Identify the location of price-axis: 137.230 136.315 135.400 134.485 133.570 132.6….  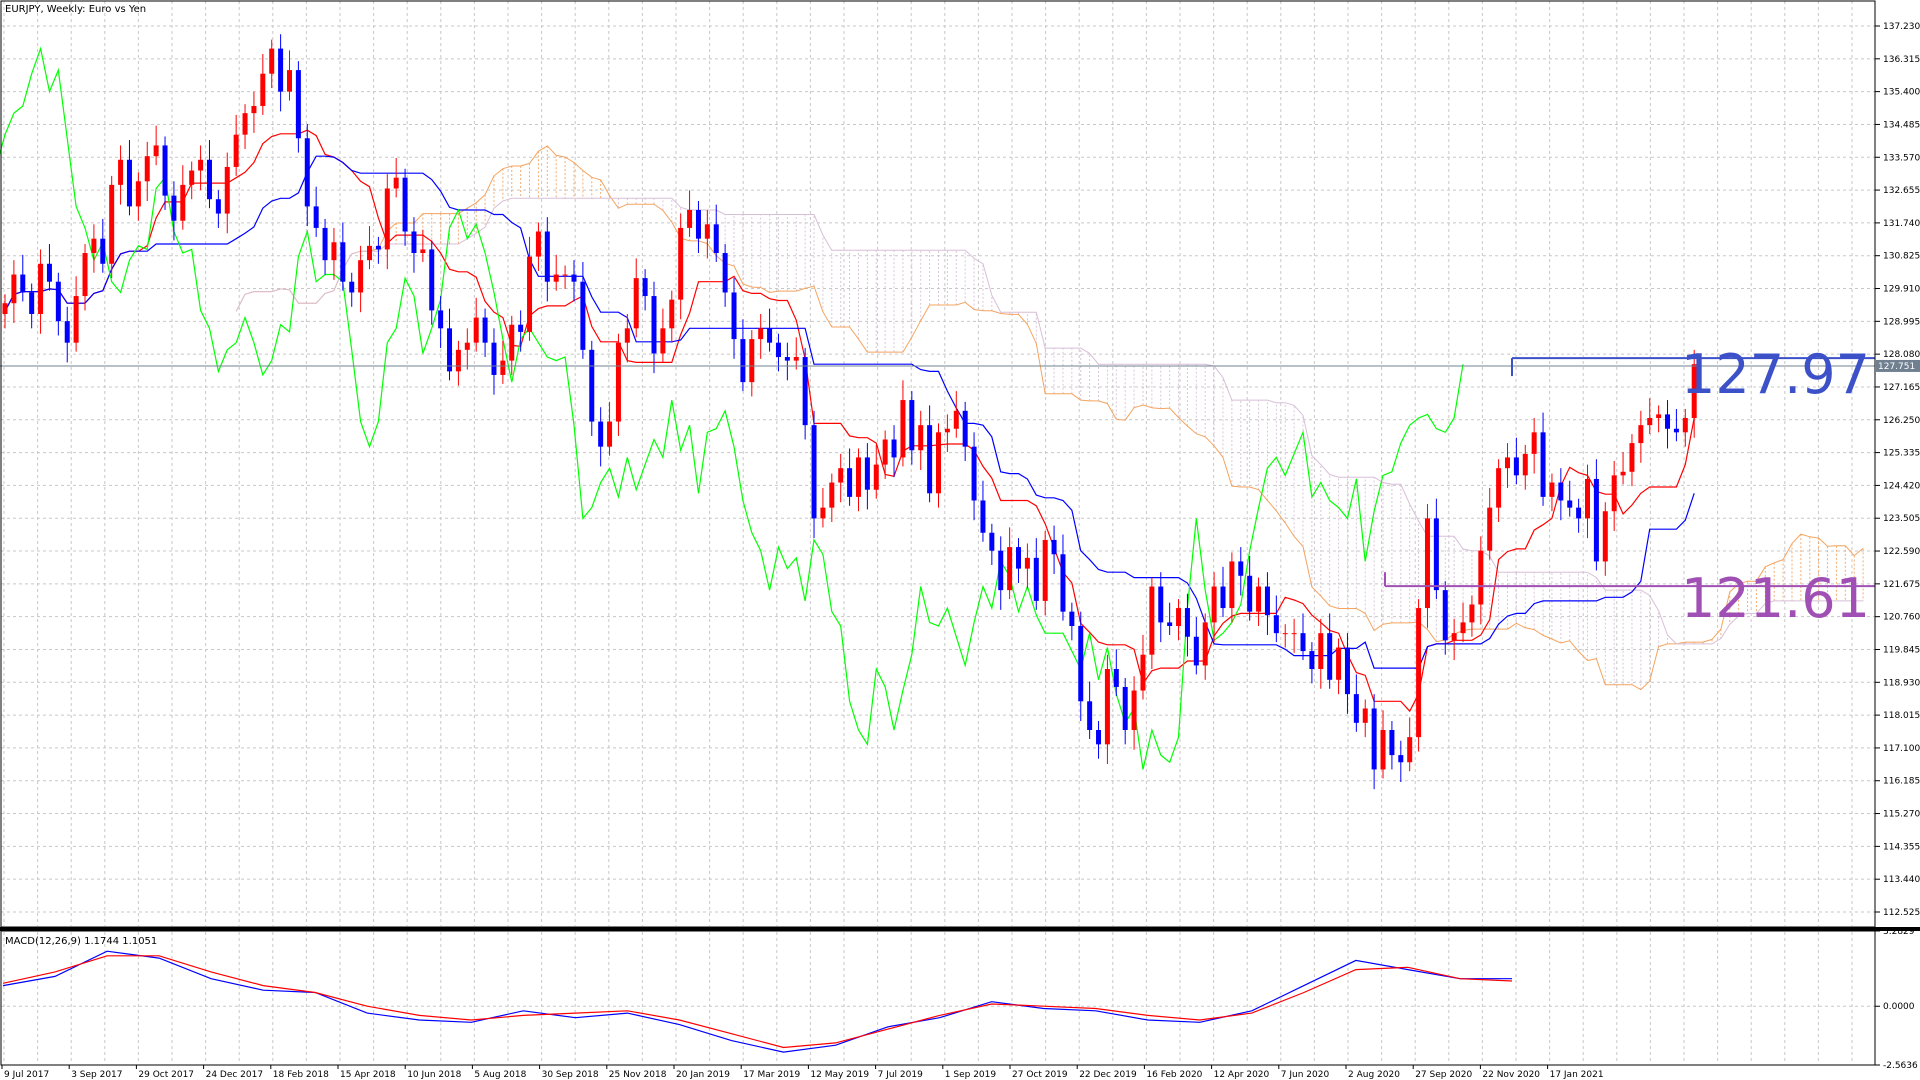
(1897, 470).